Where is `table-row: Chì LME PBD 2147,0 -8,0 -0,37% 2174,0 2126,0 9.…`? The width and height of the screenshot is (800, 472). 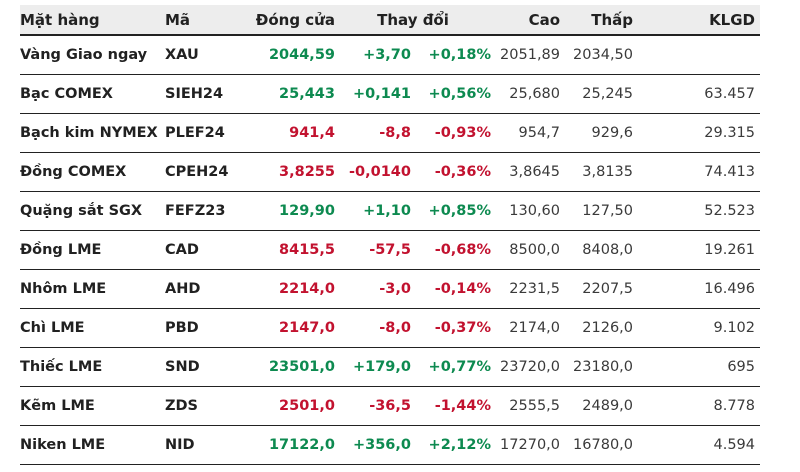 table-row: Chì LME PBD 2147,0 -8,0 -0,37% 2174,0 2126,0 9.… is located at coordinates (390, 328).